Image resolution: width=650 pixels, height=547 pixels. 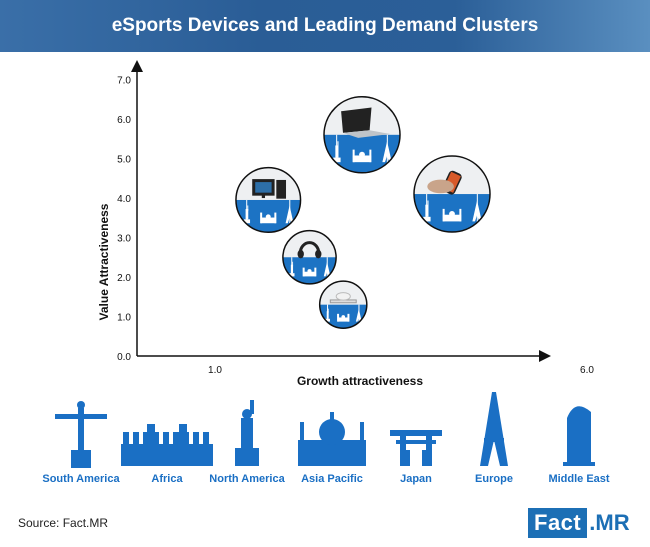 What do you see at coordinates (343, 298) in the screenshot?
I see `gamepad-icon` at bounding box center [343, 298].